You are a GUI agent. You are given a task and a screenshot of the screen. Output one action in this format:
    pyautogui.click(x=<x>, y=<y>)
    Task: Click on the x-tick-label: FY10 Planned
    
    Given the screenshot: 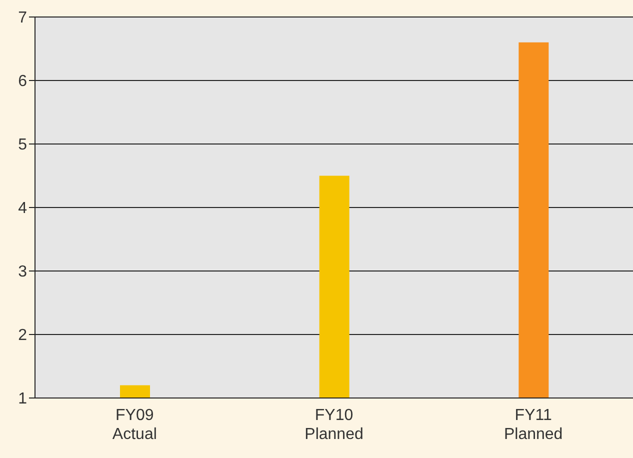 What is the action you would take?
    pyautogui.click(x=334, y=425)
    